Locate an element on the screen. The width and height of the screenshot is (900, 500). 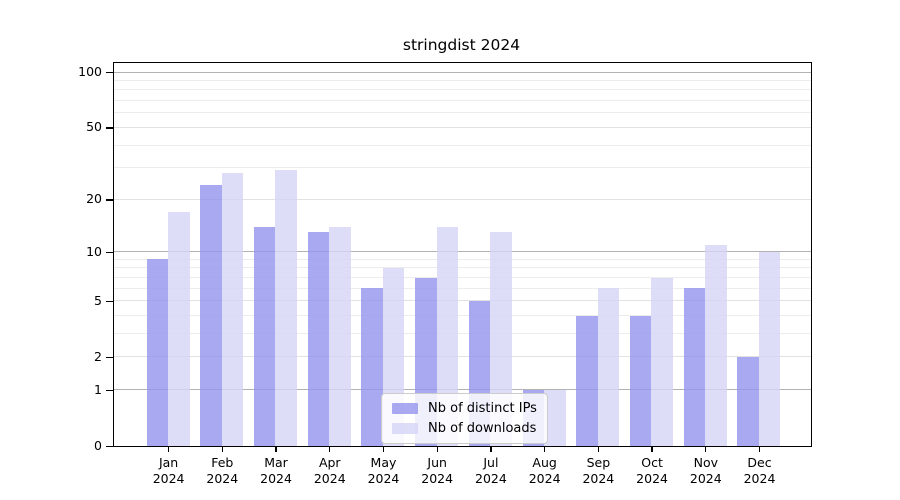
bar-downloads-apr is located at coordinates (340, 336).